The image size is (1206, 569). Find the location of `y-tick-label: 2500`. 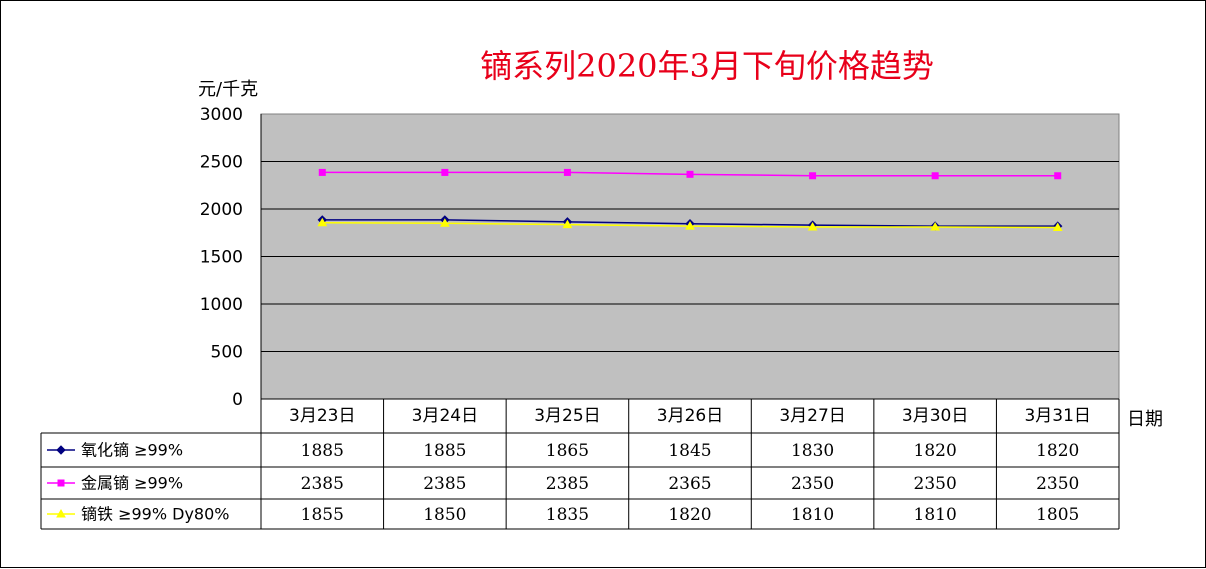

y-tick-label: 2500 is located at coordinates (221, 163).